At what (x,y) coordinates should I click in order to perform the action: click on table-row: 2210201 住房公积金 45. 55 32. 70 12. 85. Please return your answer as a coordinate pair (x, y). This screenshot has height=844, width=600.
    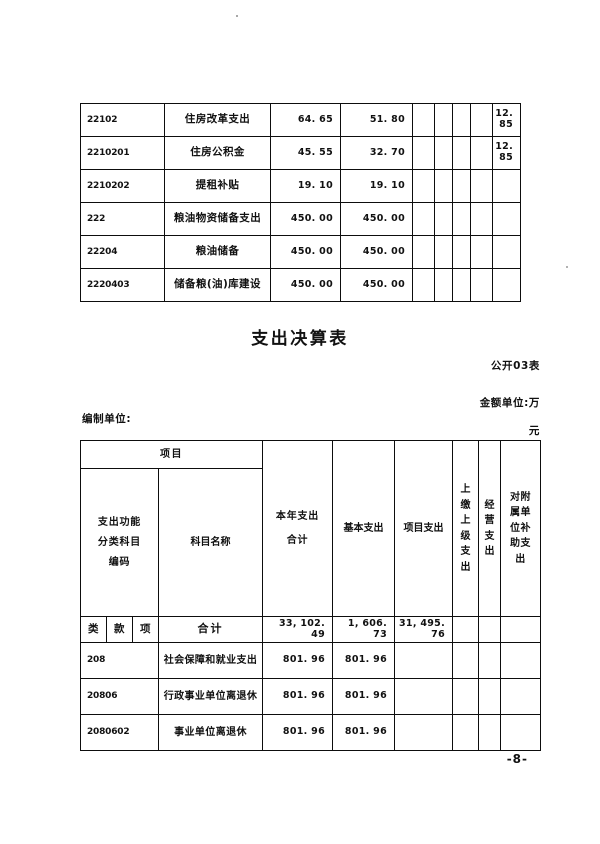
    Looking at the image, I should click on (300, 153).